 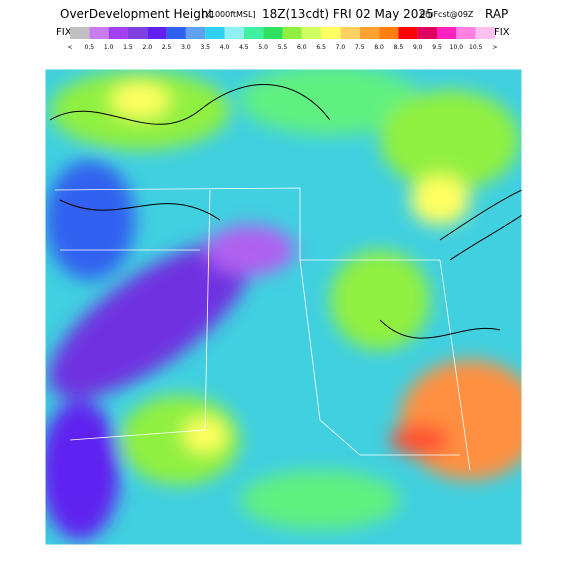 I want to click on legend-label: 4.5, so click(x=244, y=47).